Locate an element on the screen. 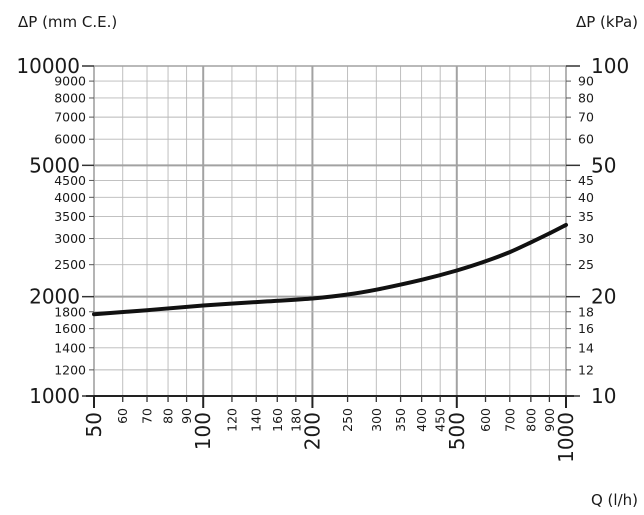 The image size is (644, 515). y-left-tick-label-minor: 7000 is located at coordinates (70, 117).